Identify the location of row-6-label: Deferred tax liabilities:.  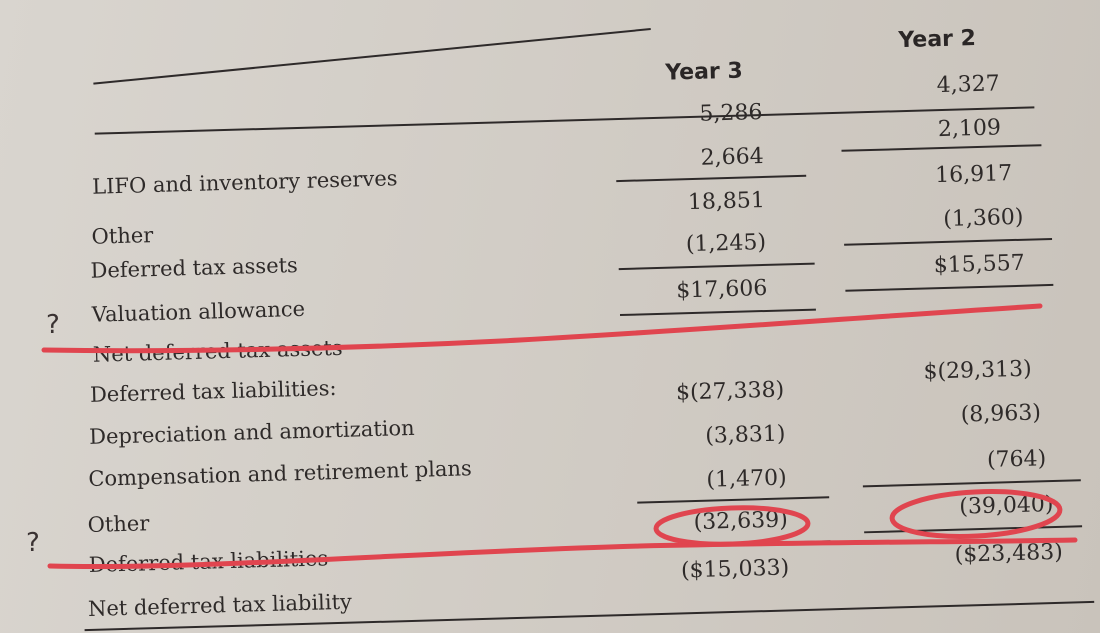
(213, 391).